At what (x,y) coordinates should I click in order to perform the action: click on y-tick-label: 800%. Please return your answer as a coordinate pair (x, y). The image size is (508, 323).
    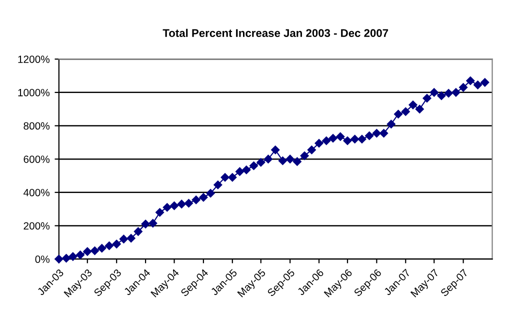
    Looking at the image, I should click on (37, 126).